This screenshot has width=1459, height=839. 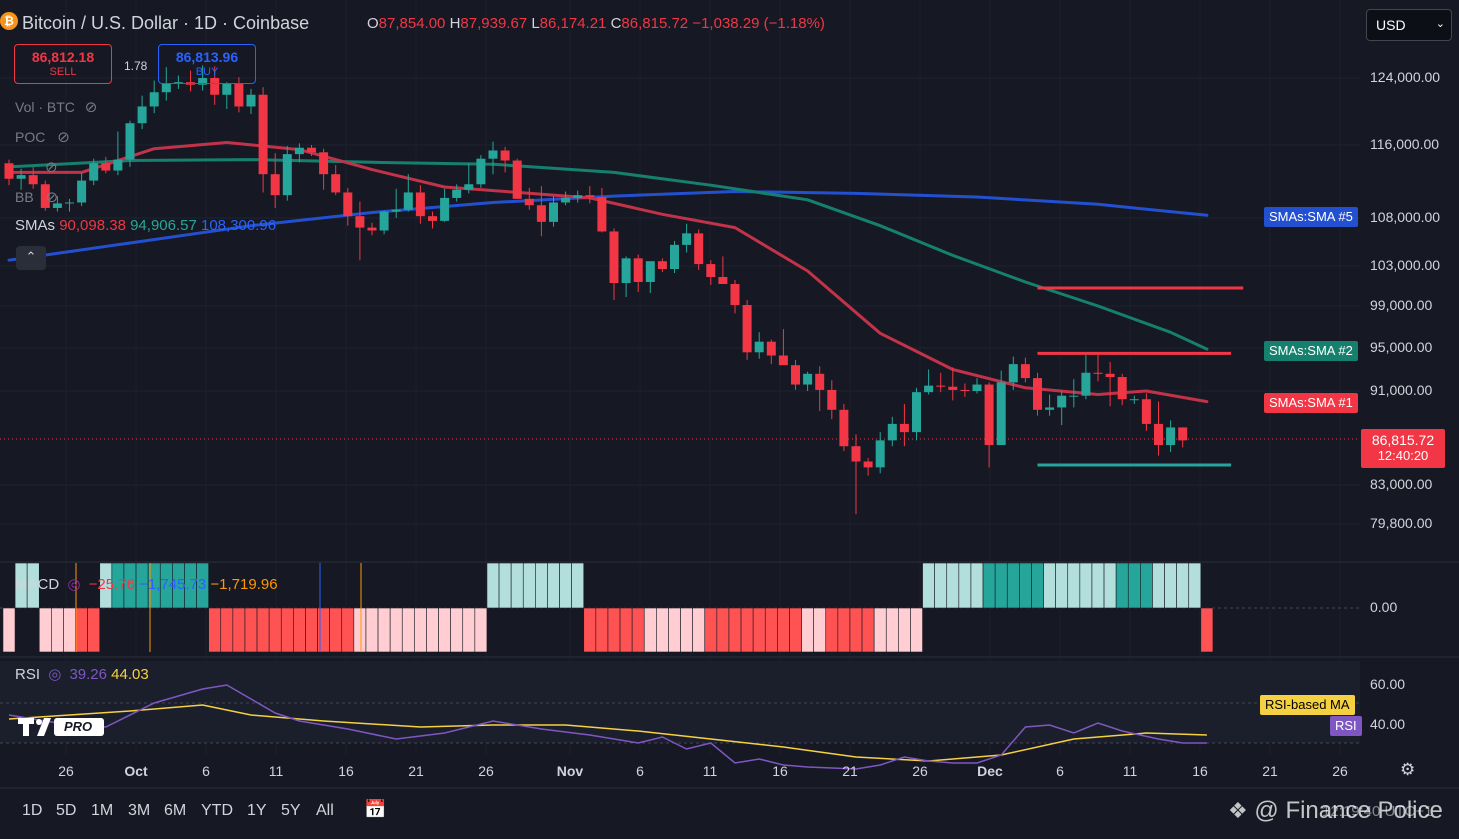 I want to click on hidden-indicator: ⊘, so click(x=36, y=167).